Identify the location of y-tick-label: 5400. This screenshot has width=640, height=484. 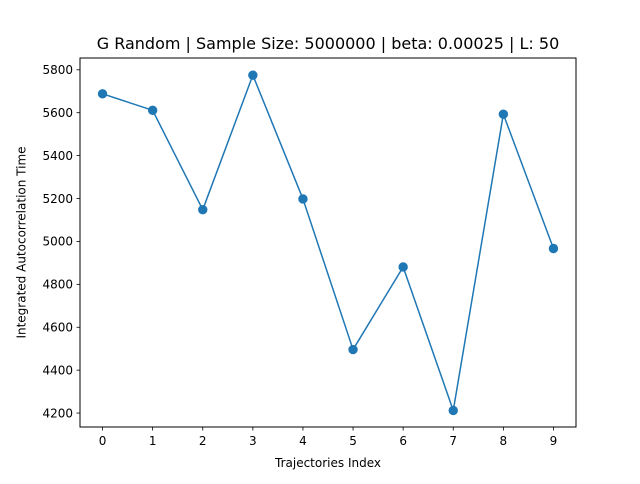
(57, 156).